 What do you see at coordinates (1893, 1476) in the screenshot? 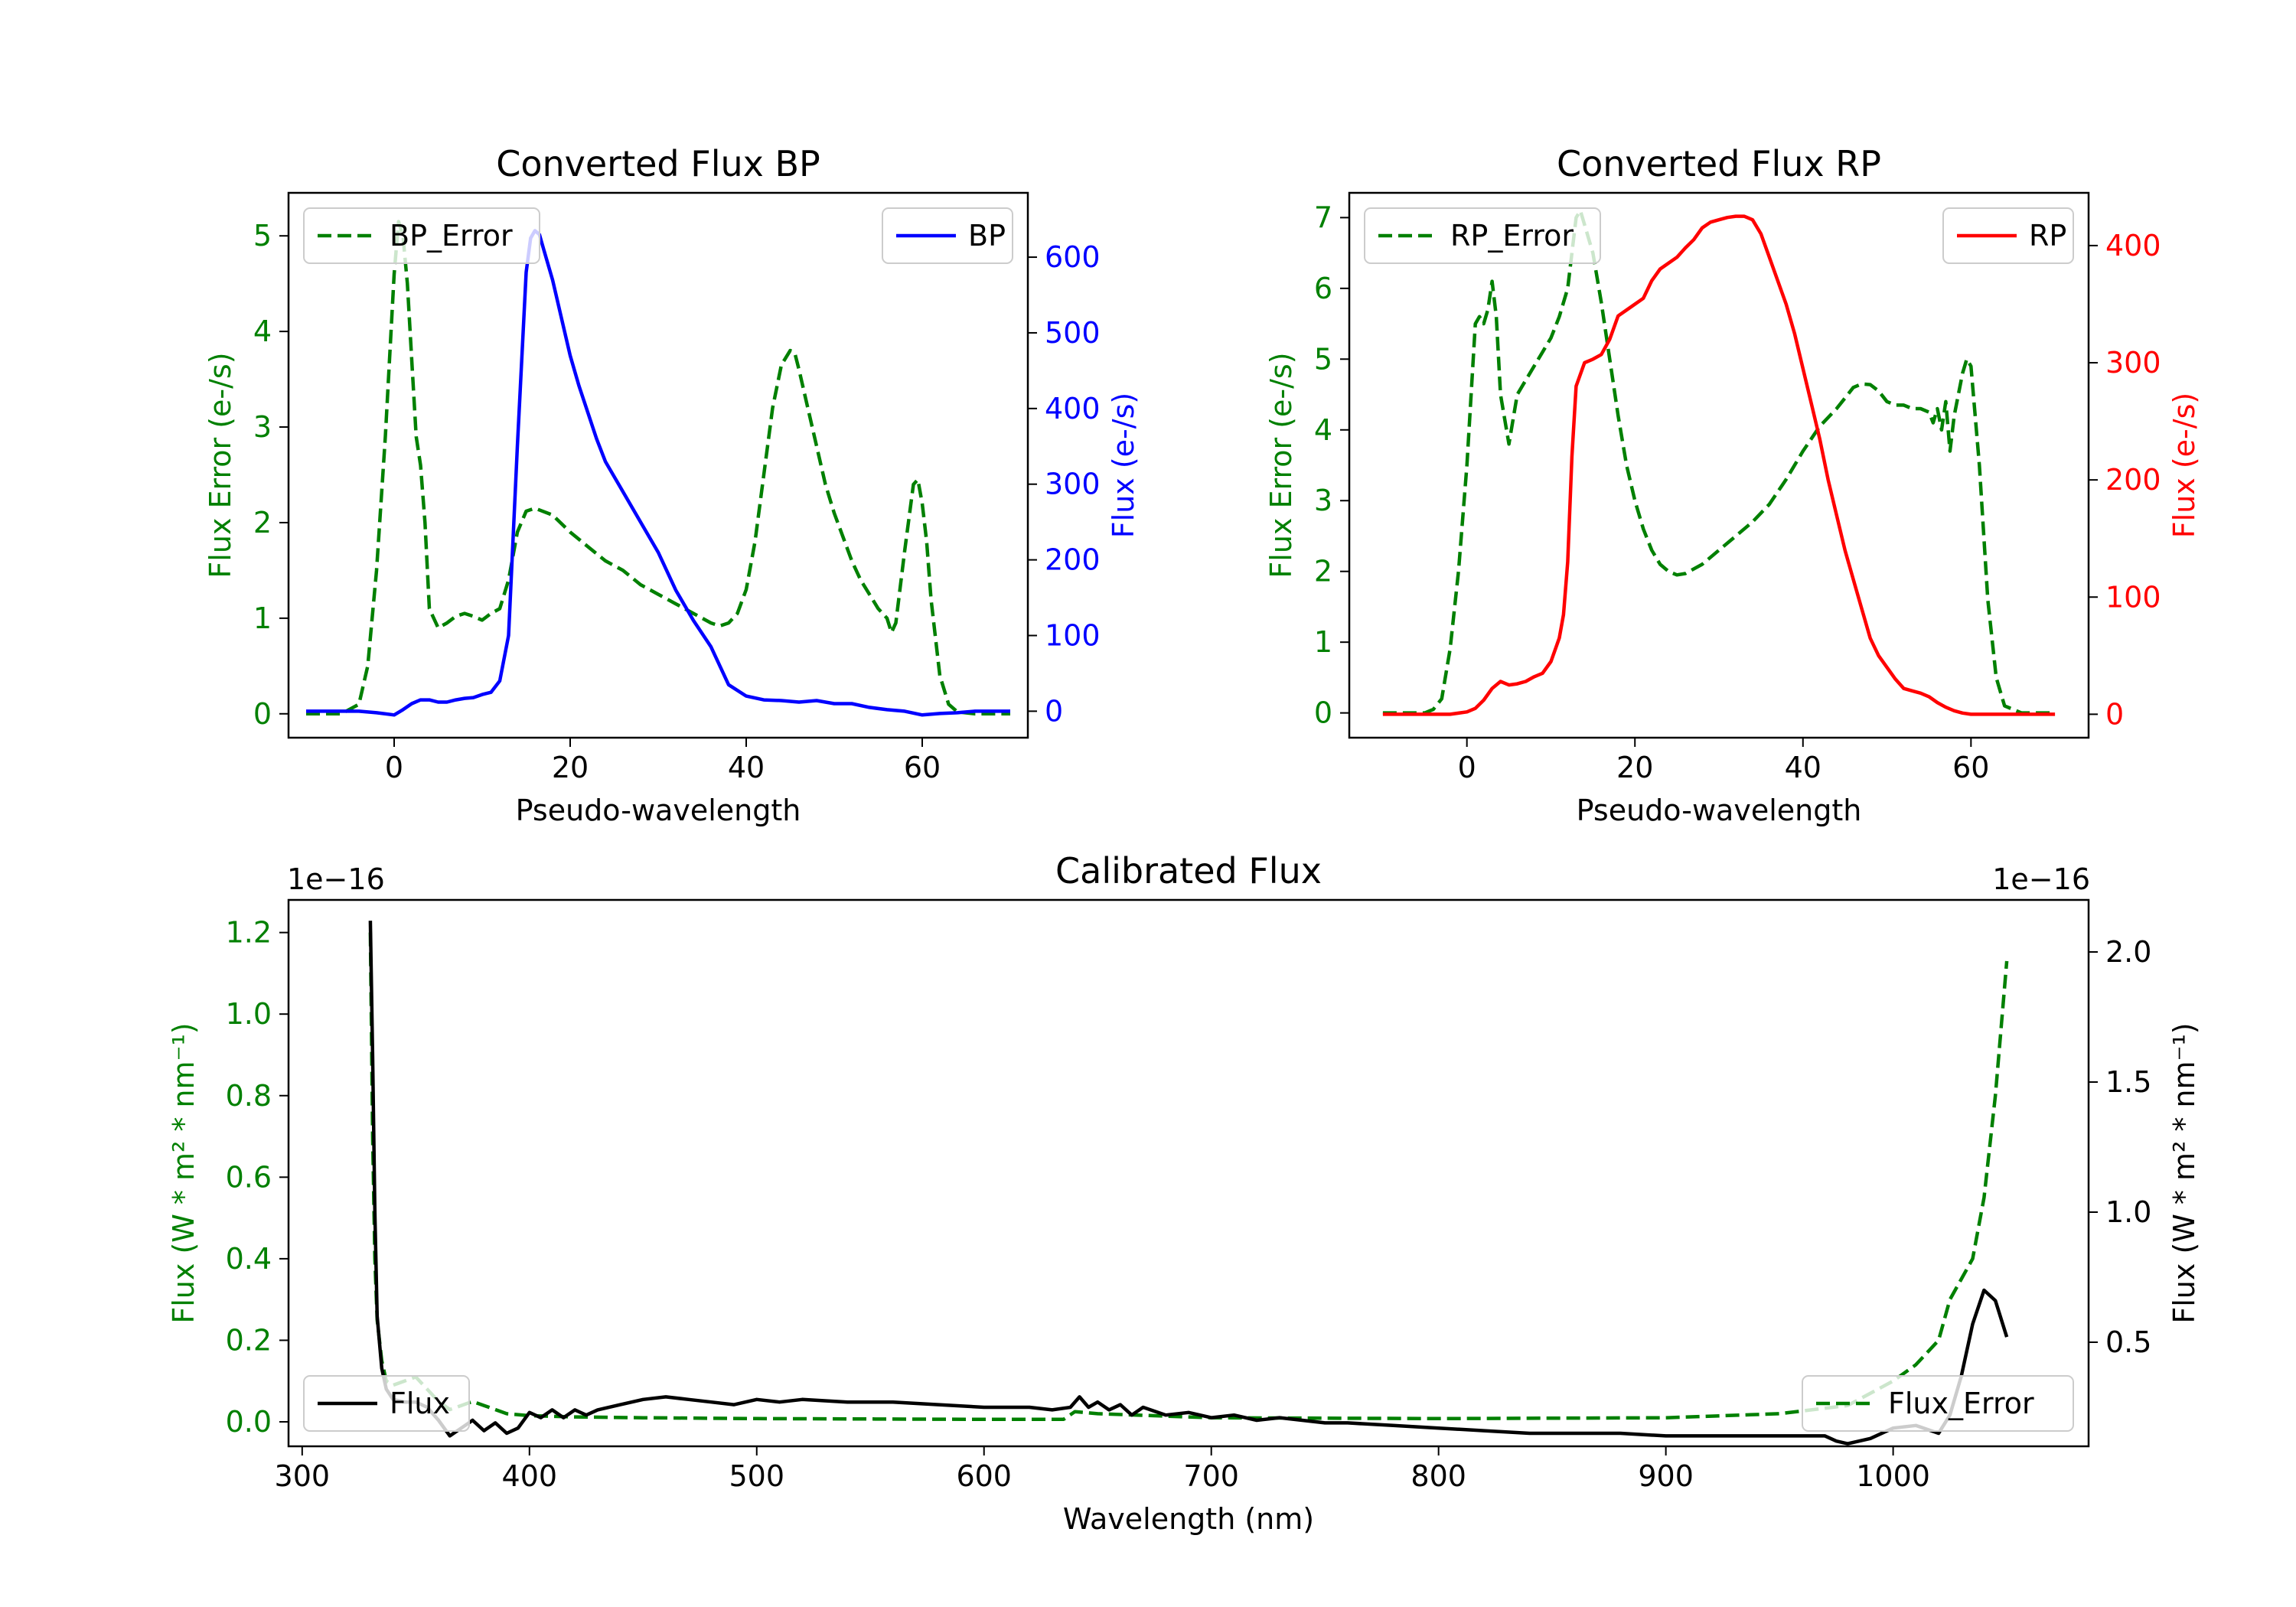
I see `x-tick-label: 1000` at bounding box center [1893, 1476].